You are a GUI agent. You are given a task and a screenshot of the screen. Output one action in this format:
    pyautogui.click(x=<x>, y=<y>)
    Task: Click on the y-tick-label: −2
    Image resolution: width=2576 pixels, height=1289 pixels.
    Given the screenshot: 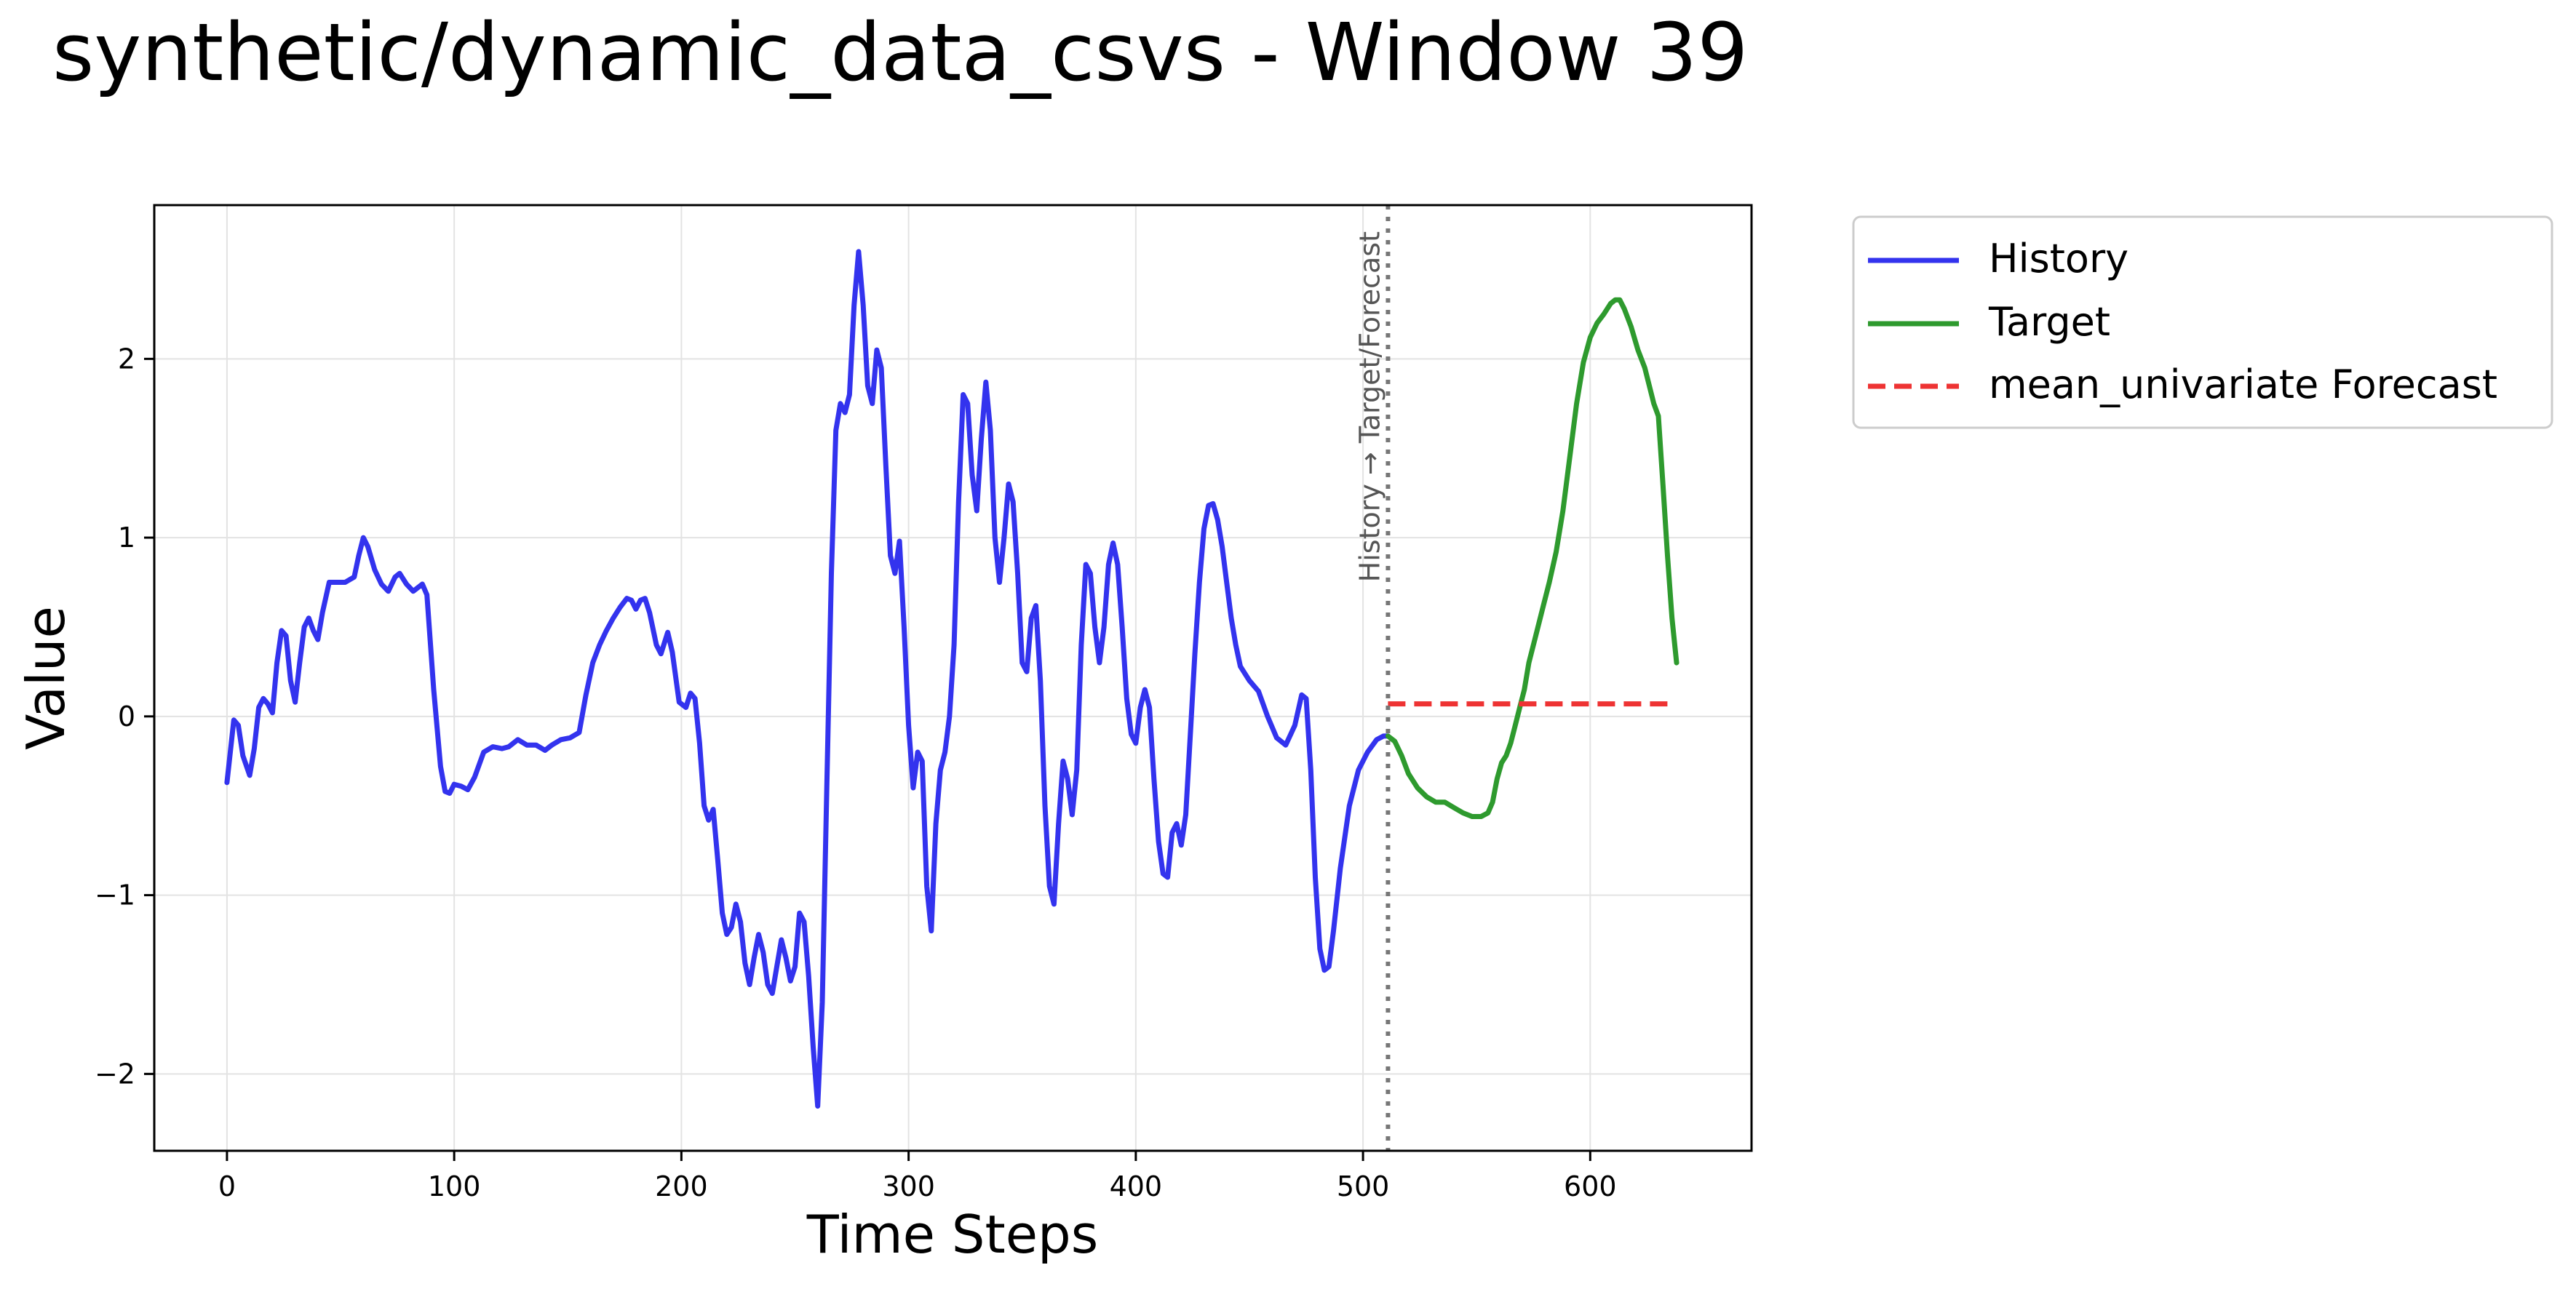 What is the action you would take?
    pyautogui.click(x=115, y=1074)
    